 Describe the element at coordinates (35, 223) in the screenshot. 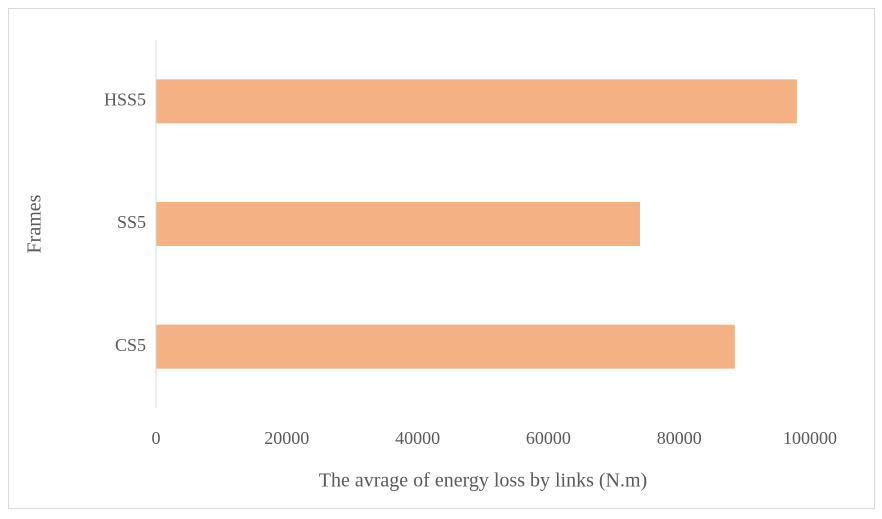

I see `y-axis-label: Frames` at that location.